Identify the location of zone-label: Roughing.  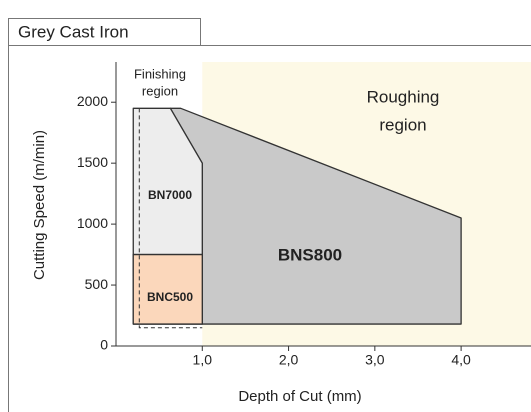
(403, 96).